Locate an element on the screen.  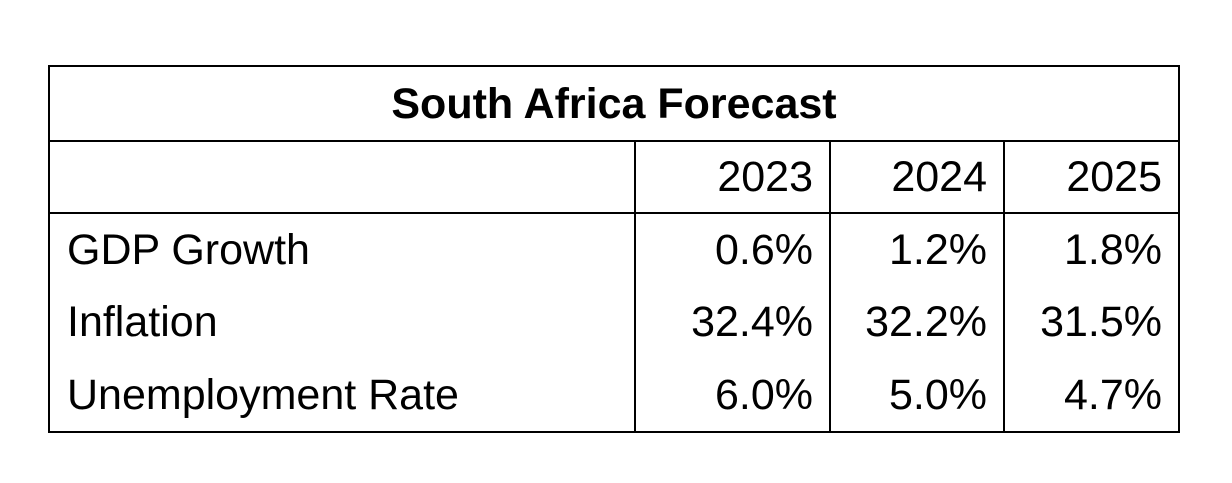
row-label-inflation: Inflation is located at coordinates (342, 322).